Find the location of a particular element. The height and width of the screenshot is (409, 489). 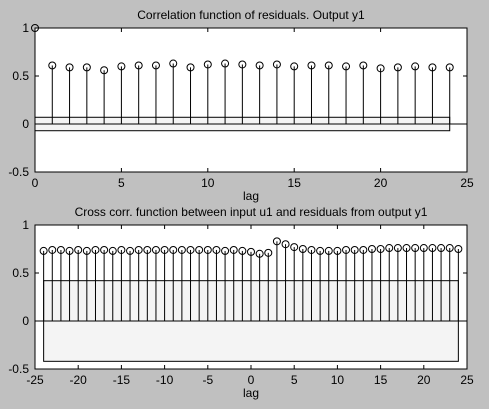

x-tick-label: -20 is located at coordinates (79, 380).